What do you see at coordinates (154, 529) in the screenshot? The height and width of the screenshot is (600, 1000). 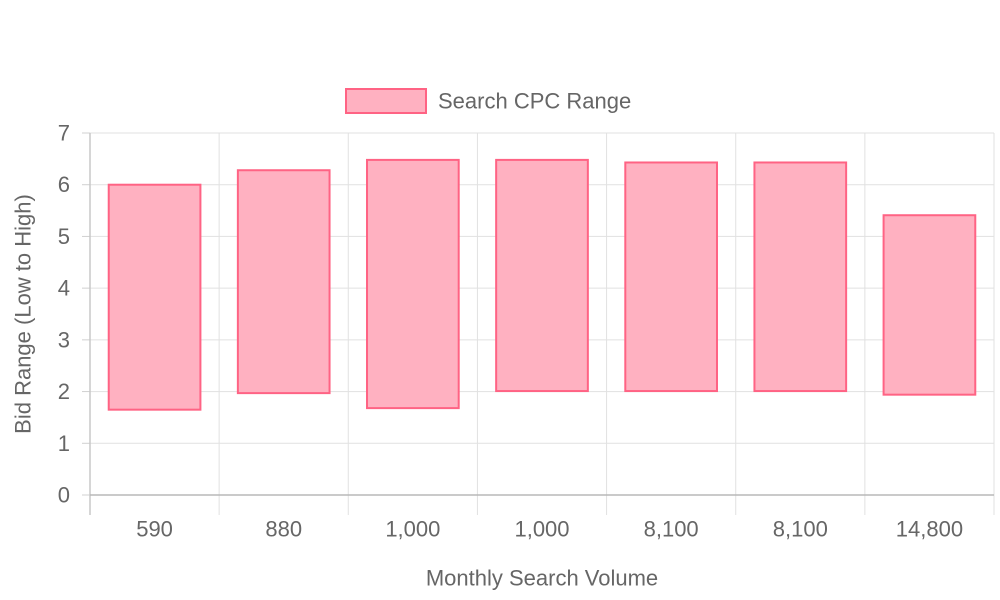 I see `x-tick-label: 590` at bounding box center [154, 529].